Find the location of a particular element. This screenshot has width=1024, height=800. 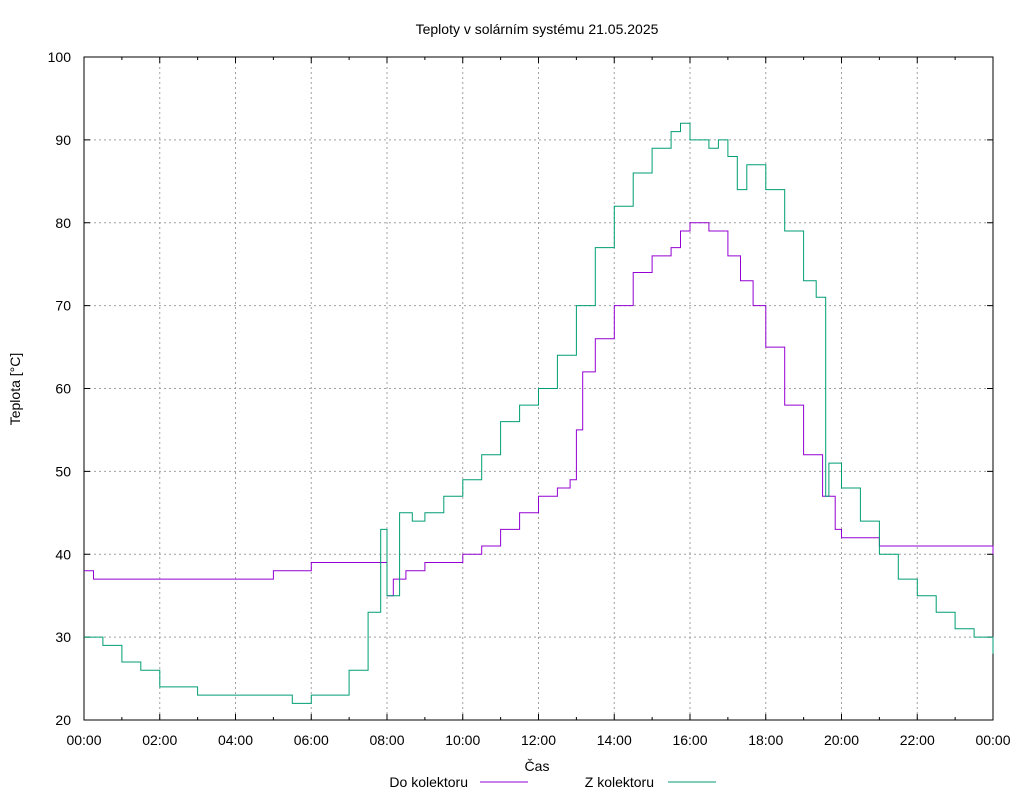

x-tick-label: 04:00 is located at coordinates (235, 740).